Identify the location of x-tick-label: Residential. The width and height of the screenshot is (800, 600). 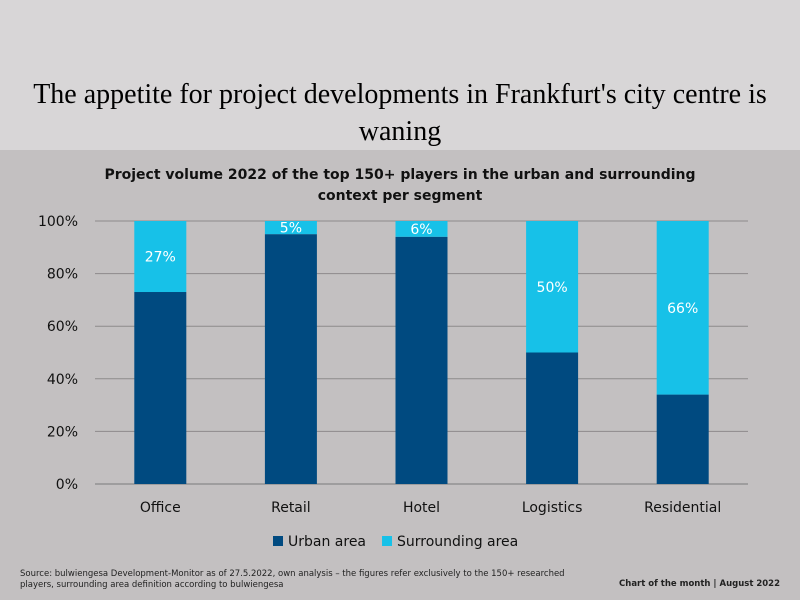
(682, 508).